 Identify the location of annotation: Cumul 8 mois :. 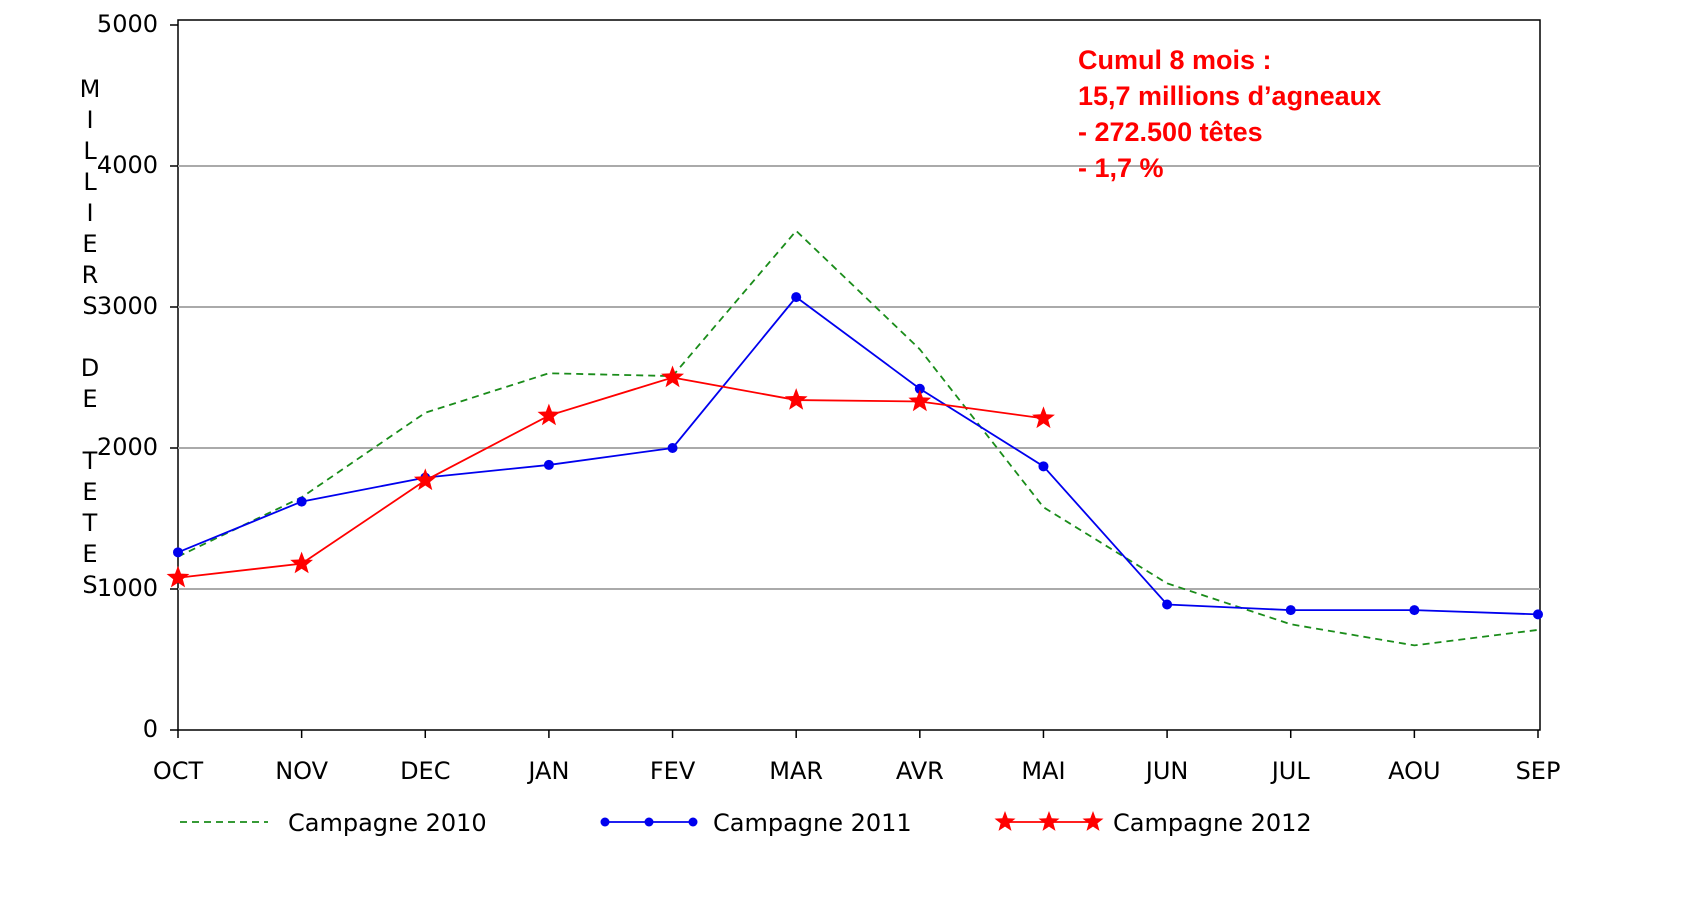
(1175, 60).